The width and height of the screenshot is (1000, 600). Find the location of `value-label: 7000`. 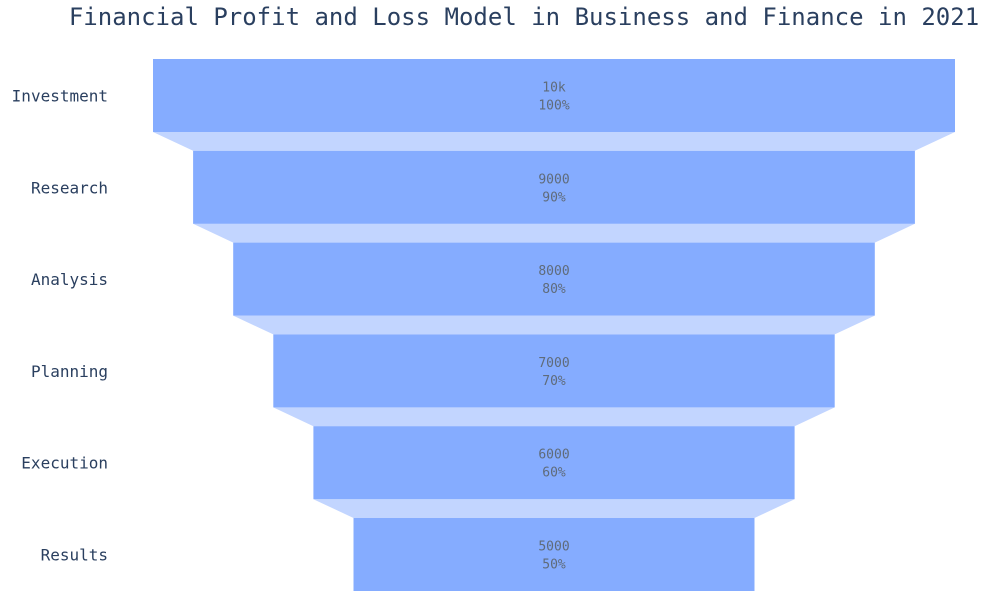

value-label: 7000 is located at coordinates (553, 363).